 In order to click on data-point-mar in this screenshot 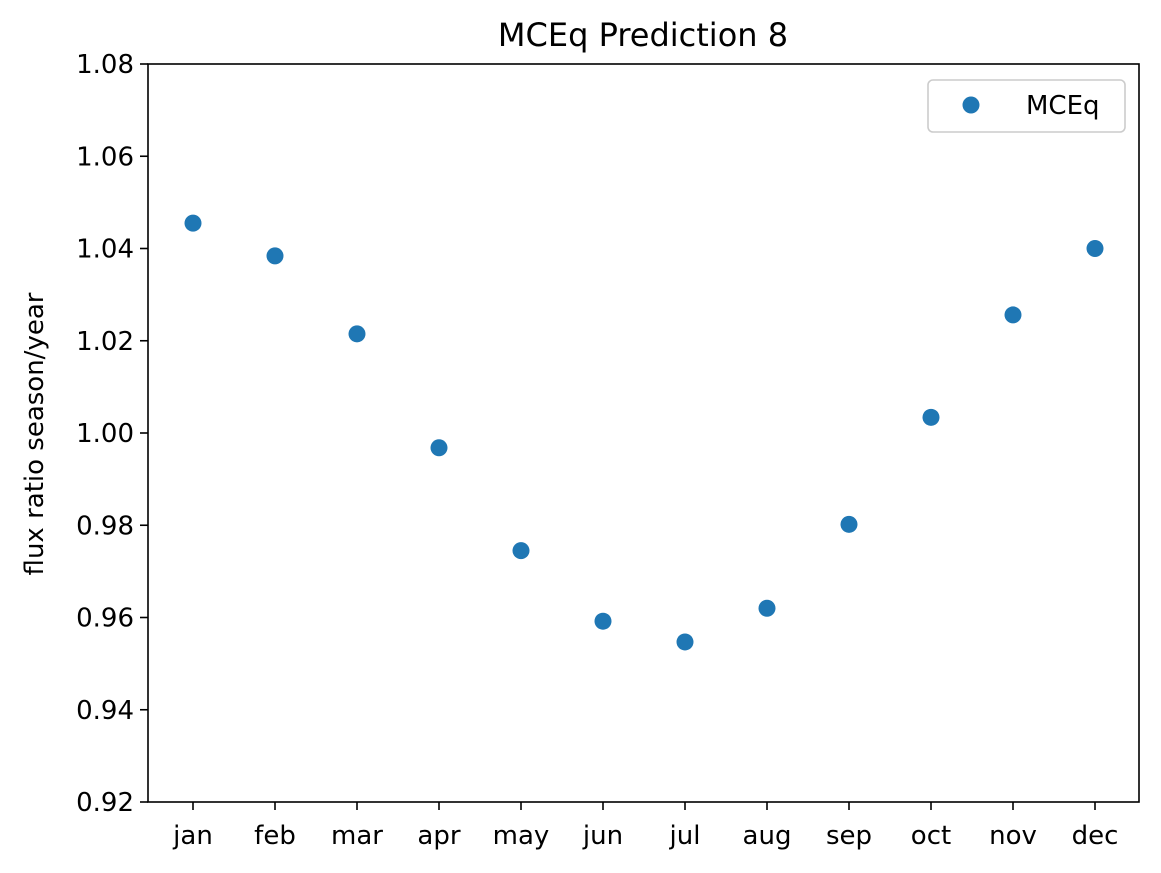, I will do `click(357, 334)`.